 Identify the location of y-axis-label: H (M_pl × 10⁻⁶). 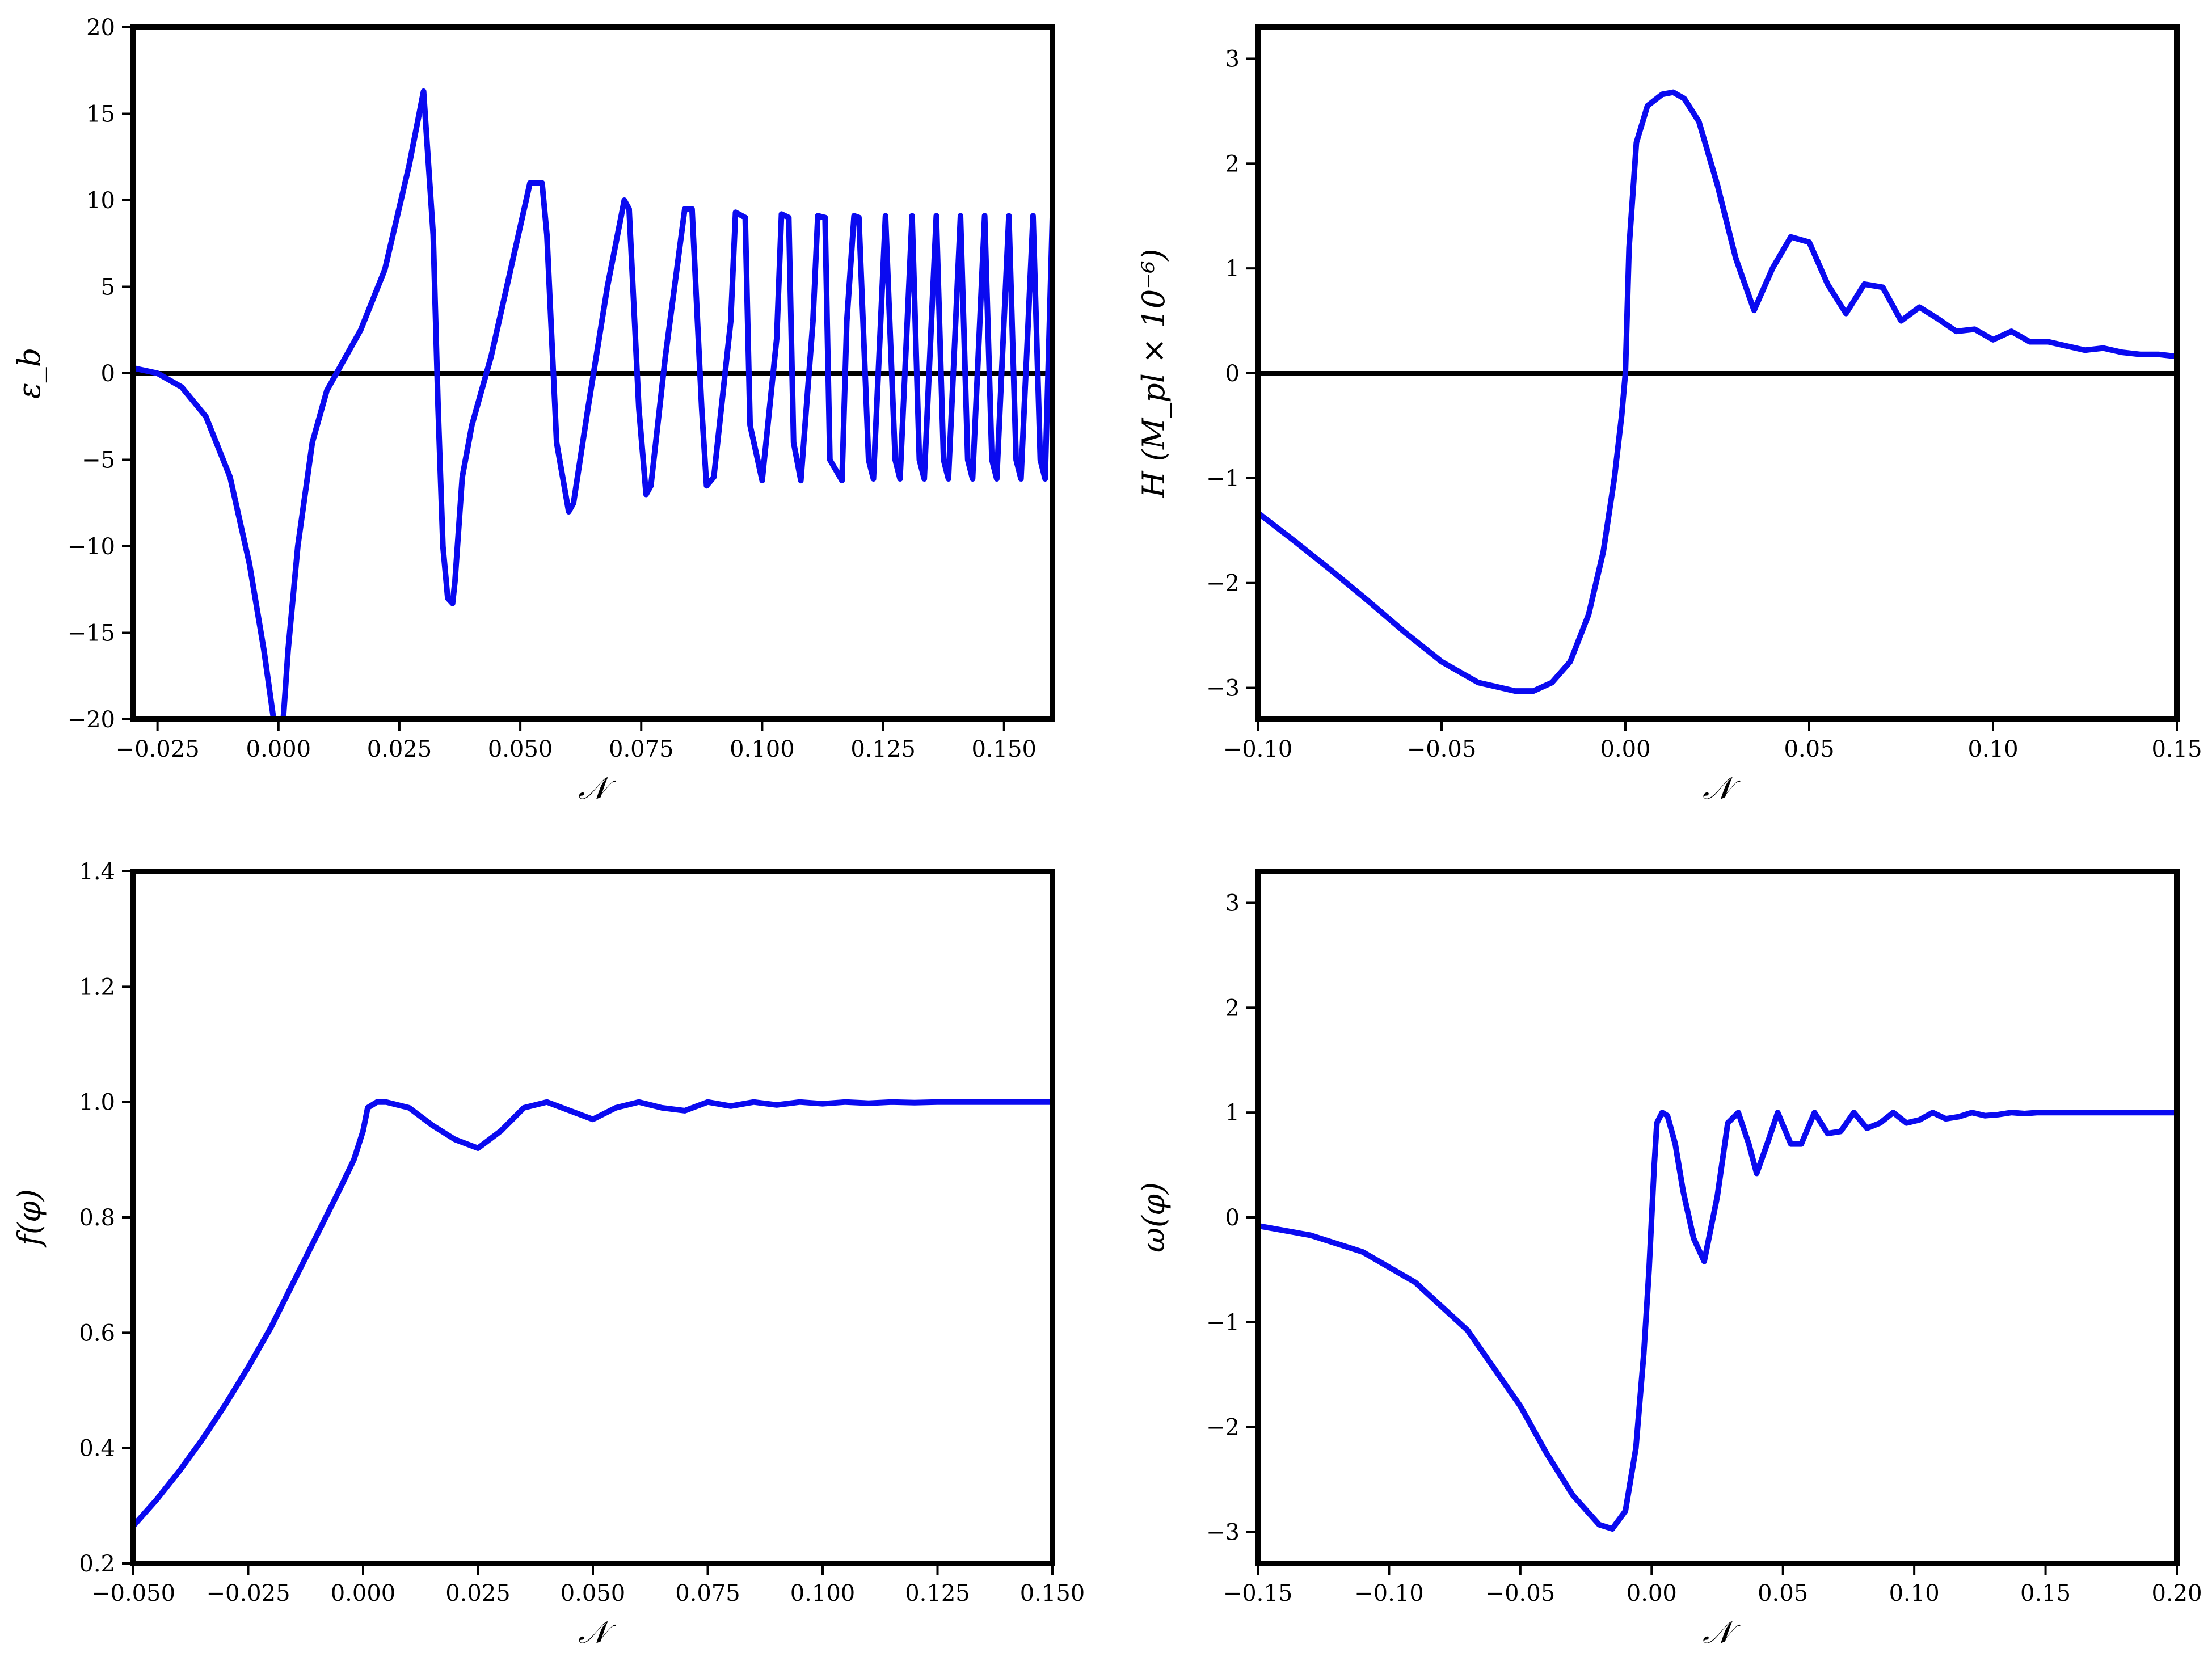
(1154, 374).